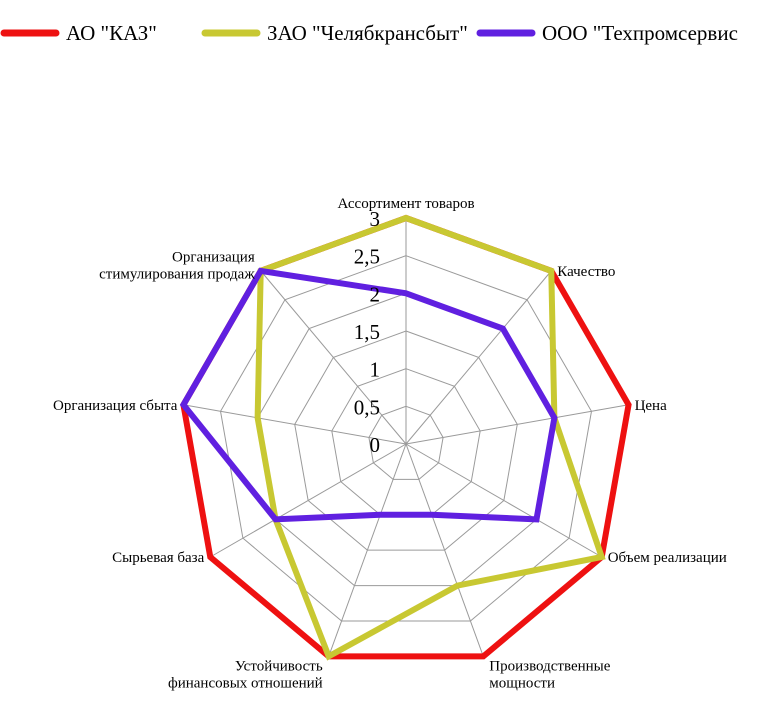  I want to click on category-label: Качество, so click(586, 272).